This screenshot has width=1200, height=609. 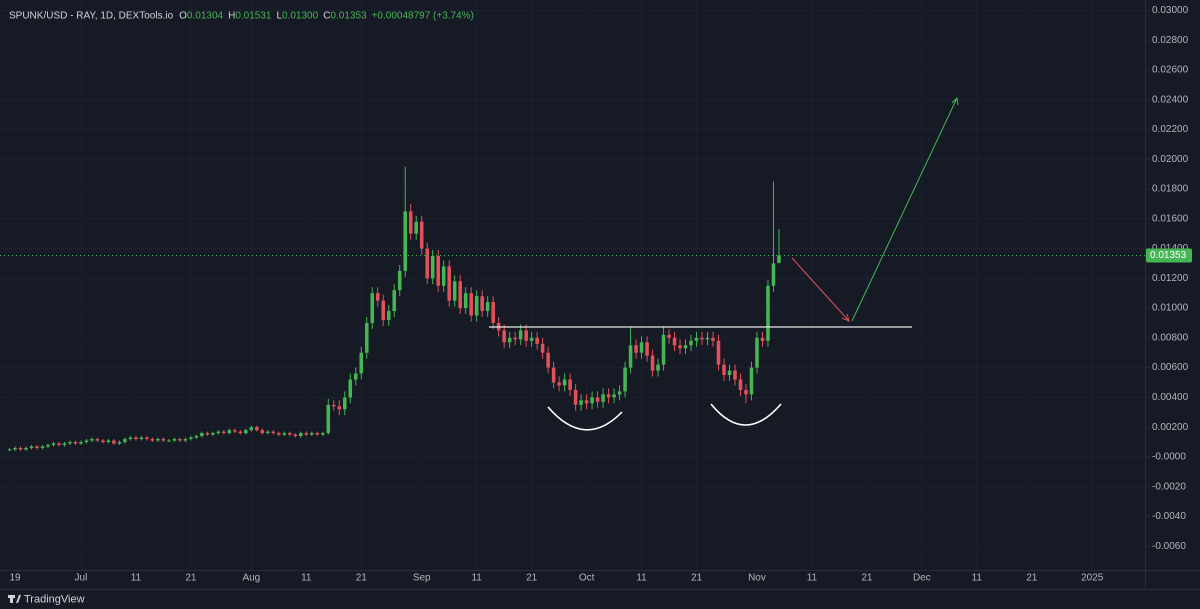 I want to click on arrow-down, so click(x=820, y=289).